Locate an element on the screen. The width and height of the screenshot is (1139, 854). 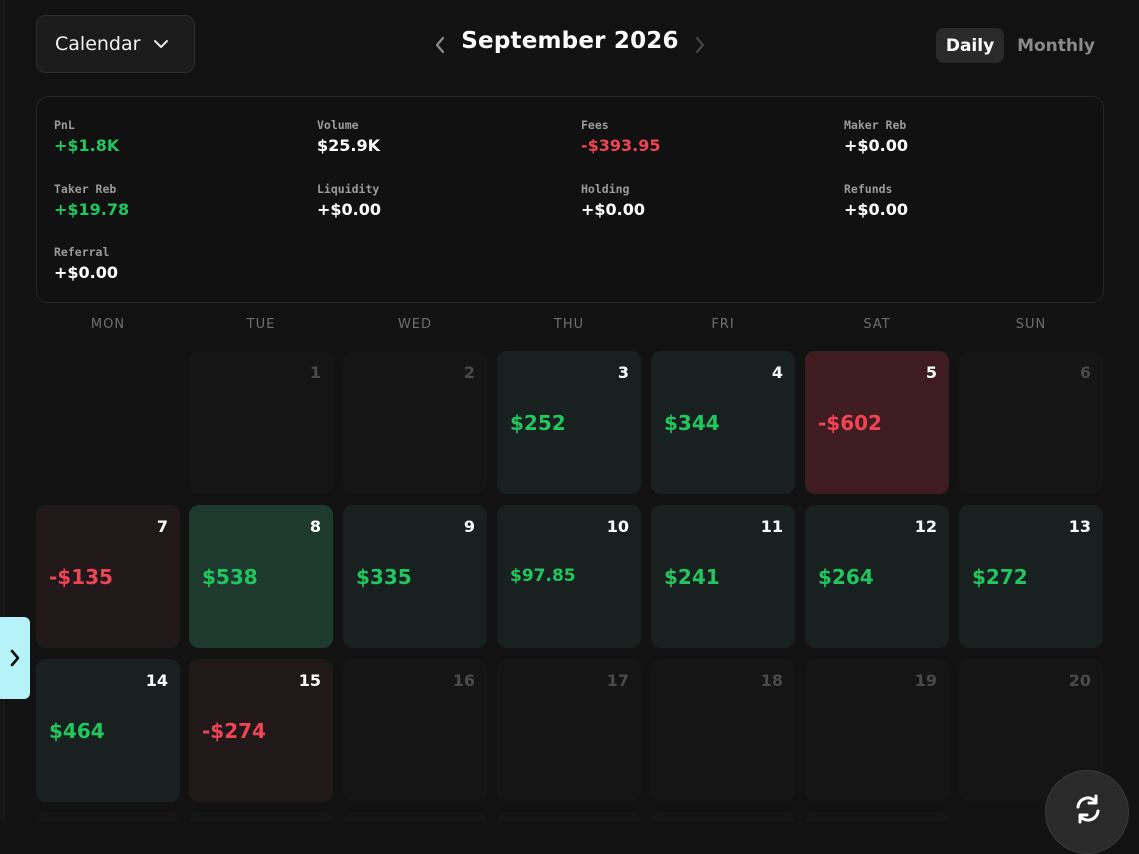
day-cell: 11 $241 is located at coordinates (723, 576).